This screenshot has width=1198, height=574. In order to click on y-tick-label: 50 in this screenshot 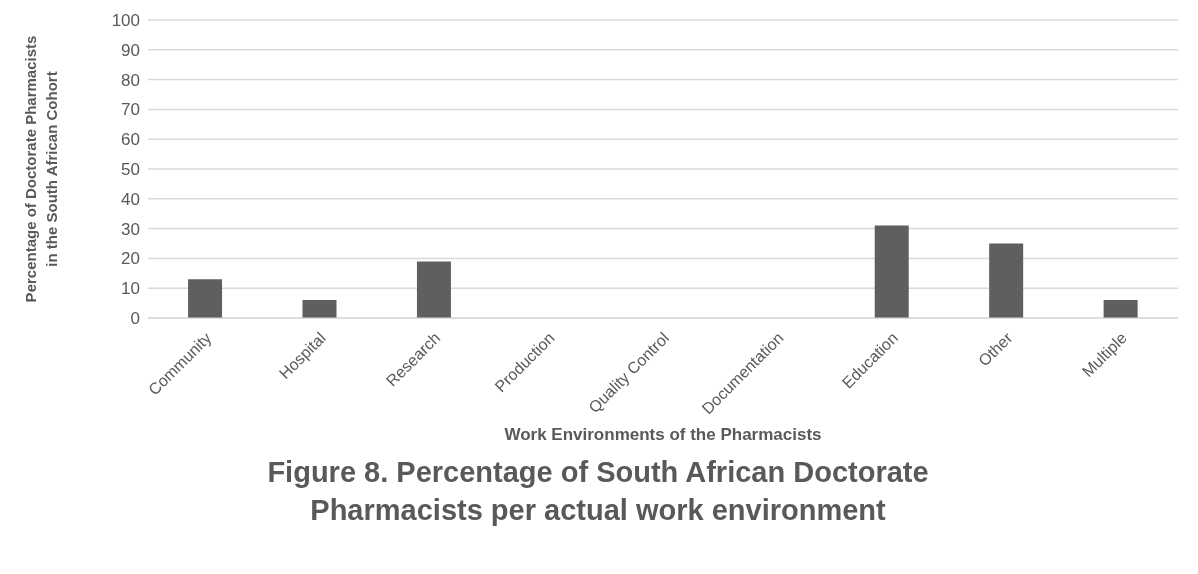, I will do `click(130, 170)`.